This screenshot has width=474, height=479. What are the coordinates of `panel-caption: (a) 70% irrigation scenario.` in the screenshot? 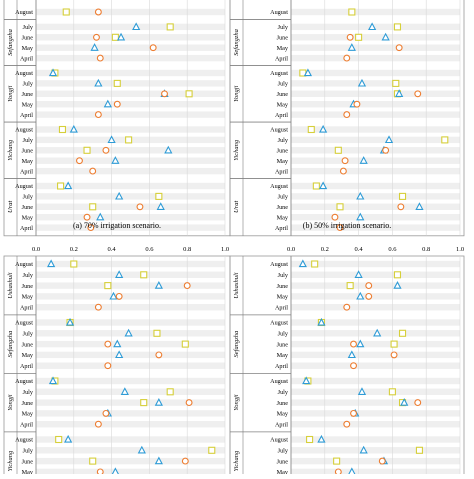 It's located at (117, 225).